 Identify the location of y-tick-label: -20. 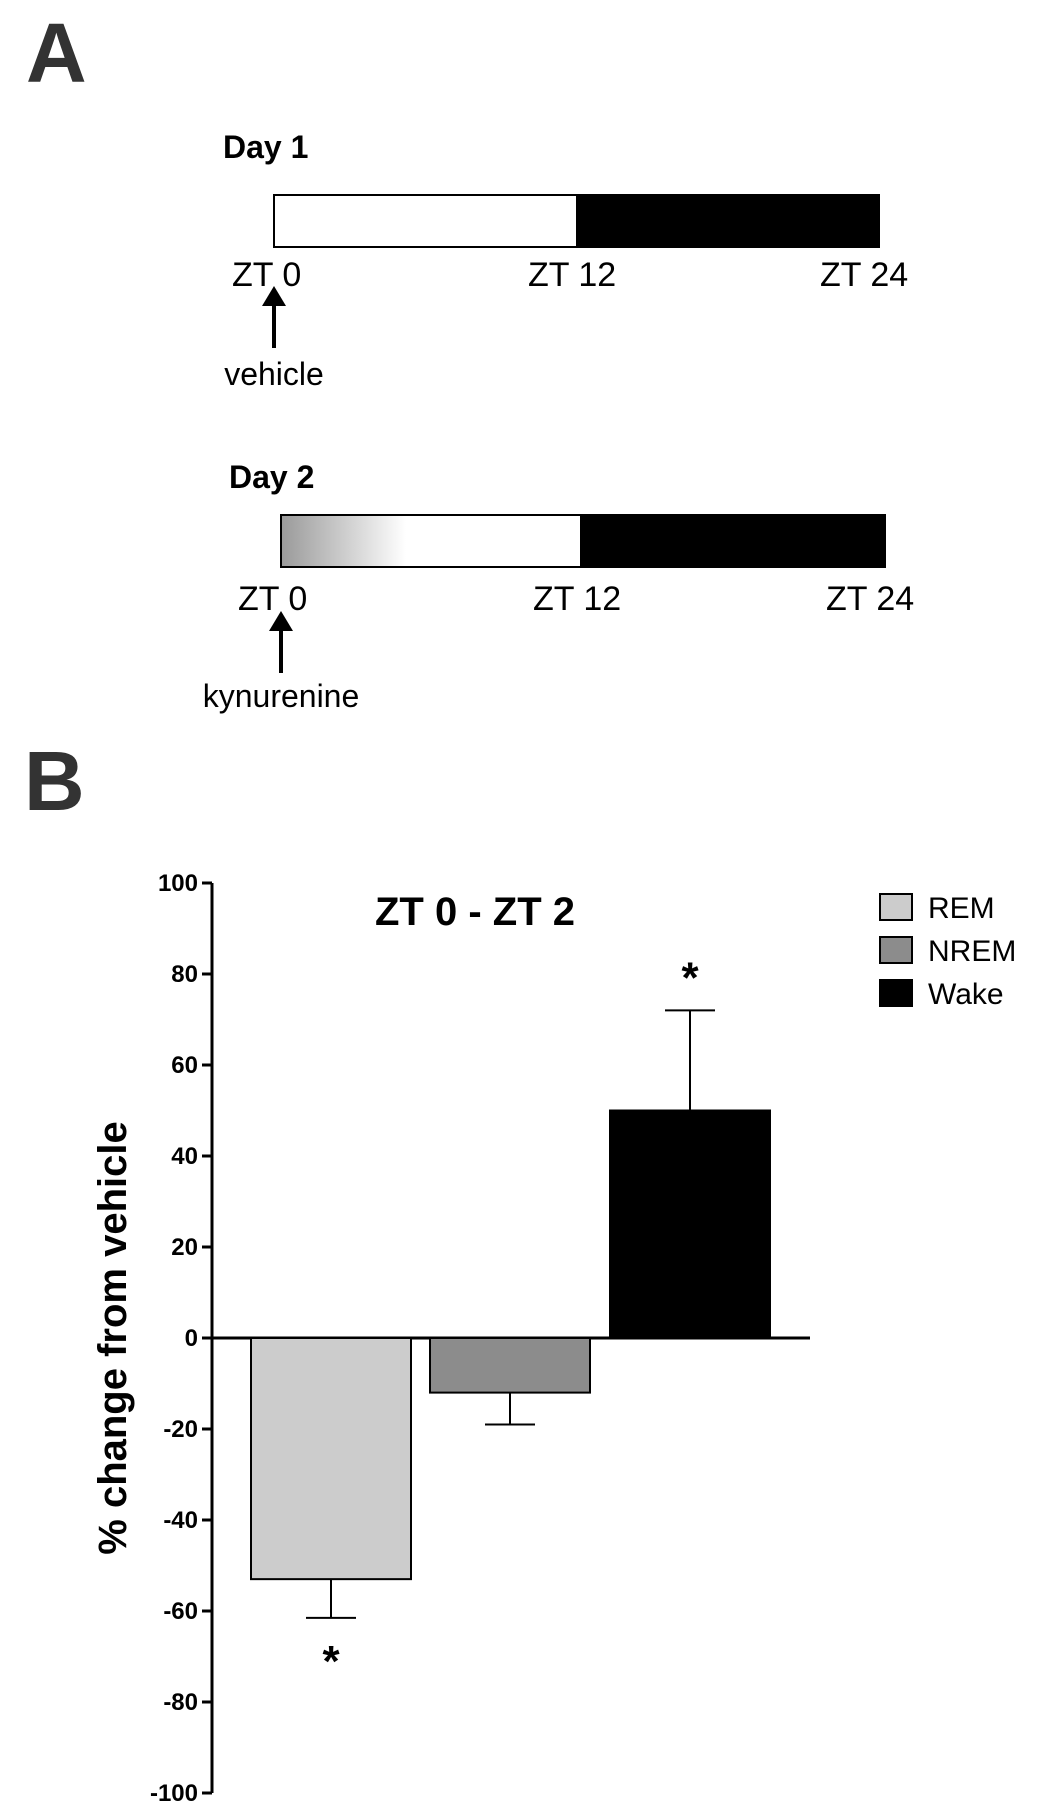
(180, 1429).